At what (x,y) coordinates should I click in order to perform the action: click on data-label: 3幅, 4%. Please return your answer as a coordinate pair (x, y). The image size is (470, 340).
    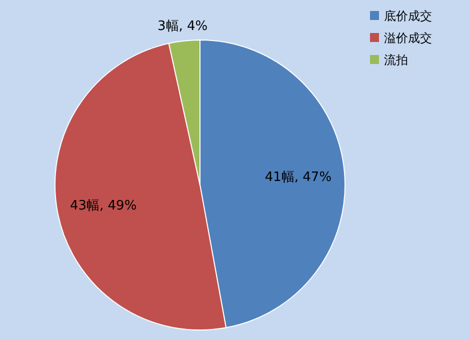
    Looking at the image, I should click on (183, 26).